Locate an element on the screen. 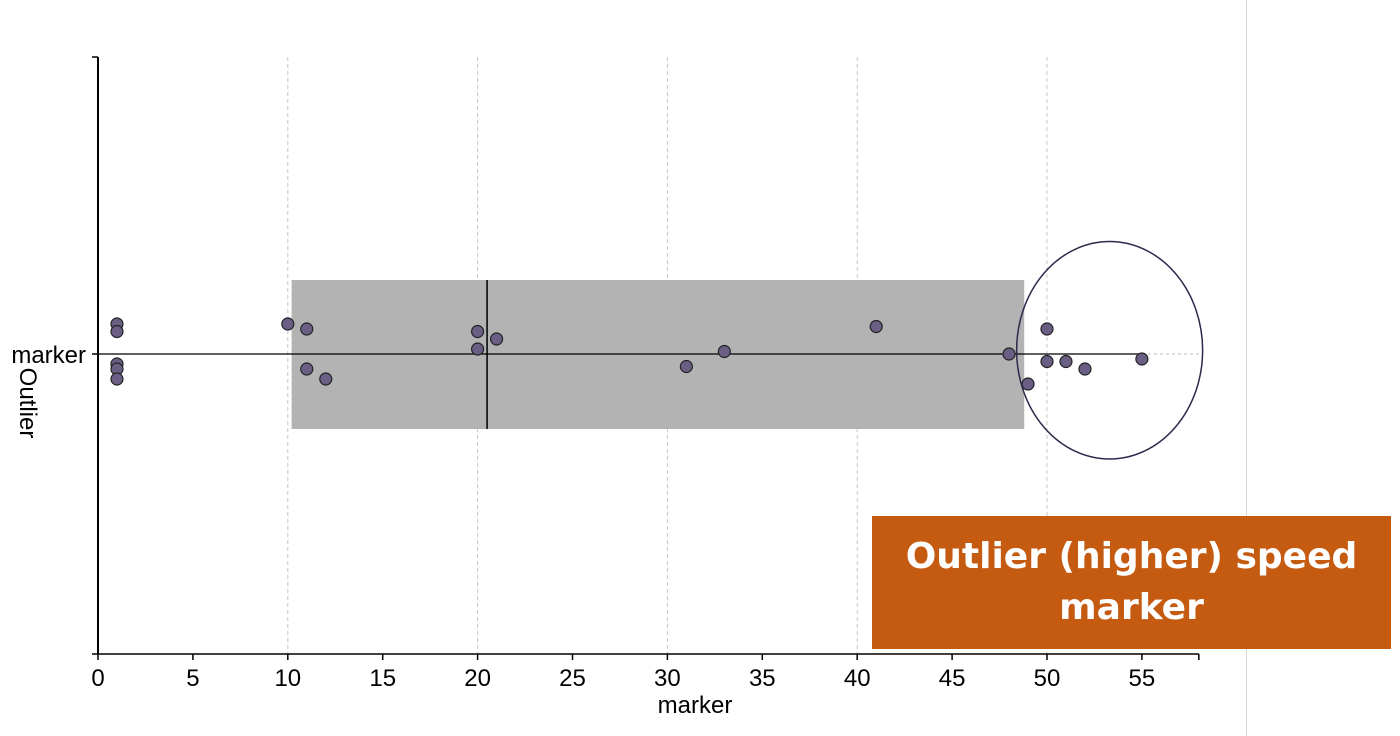  annotation-line-1: Outlier (higher) speed is located at coordinates (1131, 557).